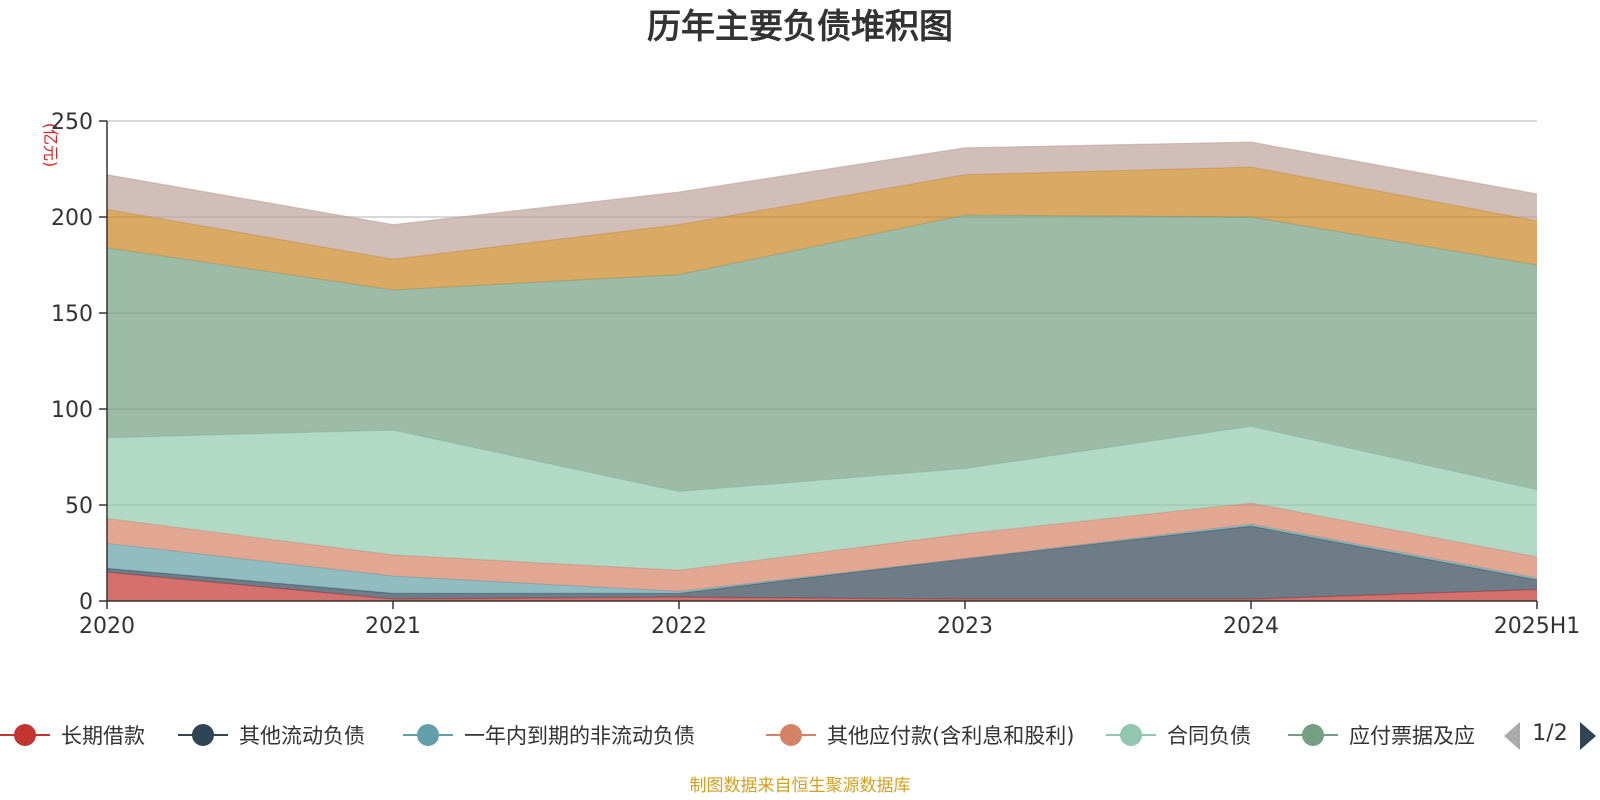 The height and width of the screenshot is (800, 1600). I want to click on legend-item-2: 其他流动负债, so click(271, 736).